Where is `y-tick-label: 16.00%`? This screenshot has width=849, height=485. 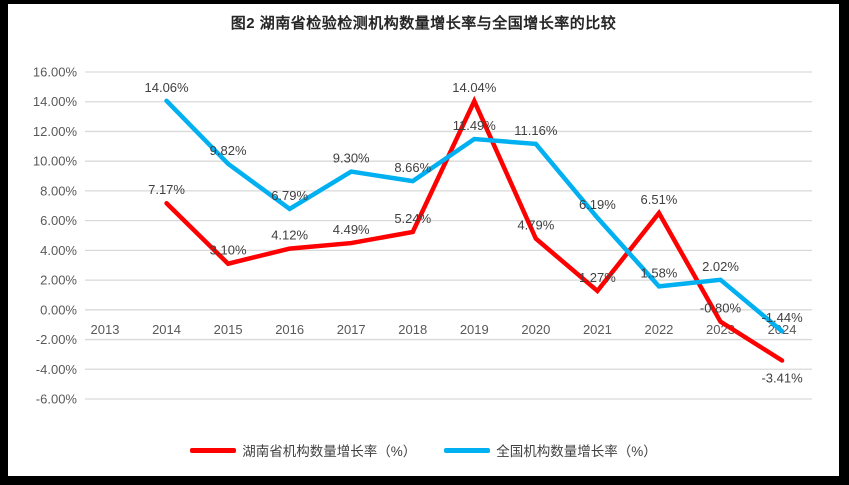 y-tick-label: 16.00% is located at coordinates (55, 72).